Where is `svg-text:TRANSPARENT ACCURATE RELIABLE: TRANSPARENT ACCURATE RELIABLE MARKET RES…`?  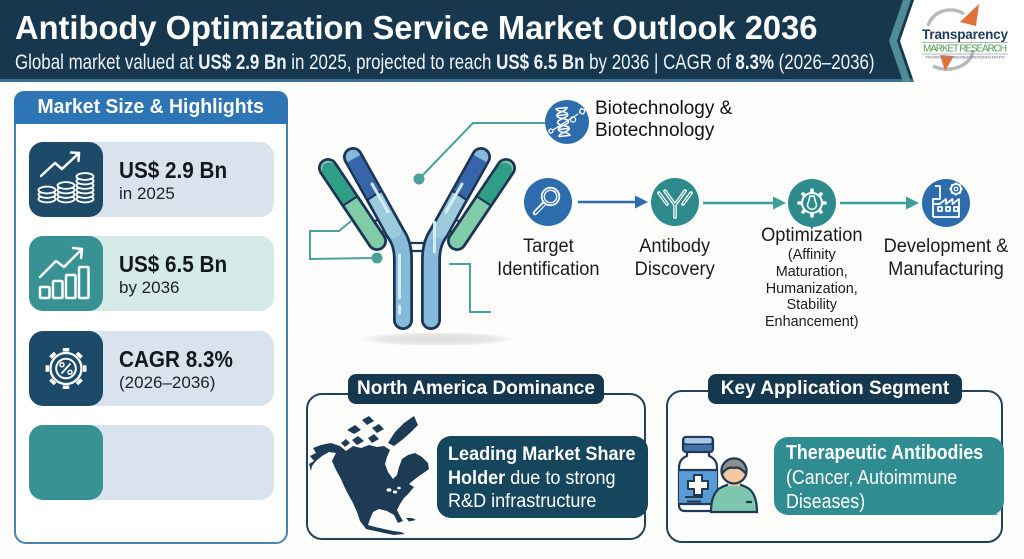 svg-text:TRANSPARENT ACCURATE RELIABLE: TRANSPARENT ACCURATE RELIABLE MARKET RES… is located at coordinates (965, 57).